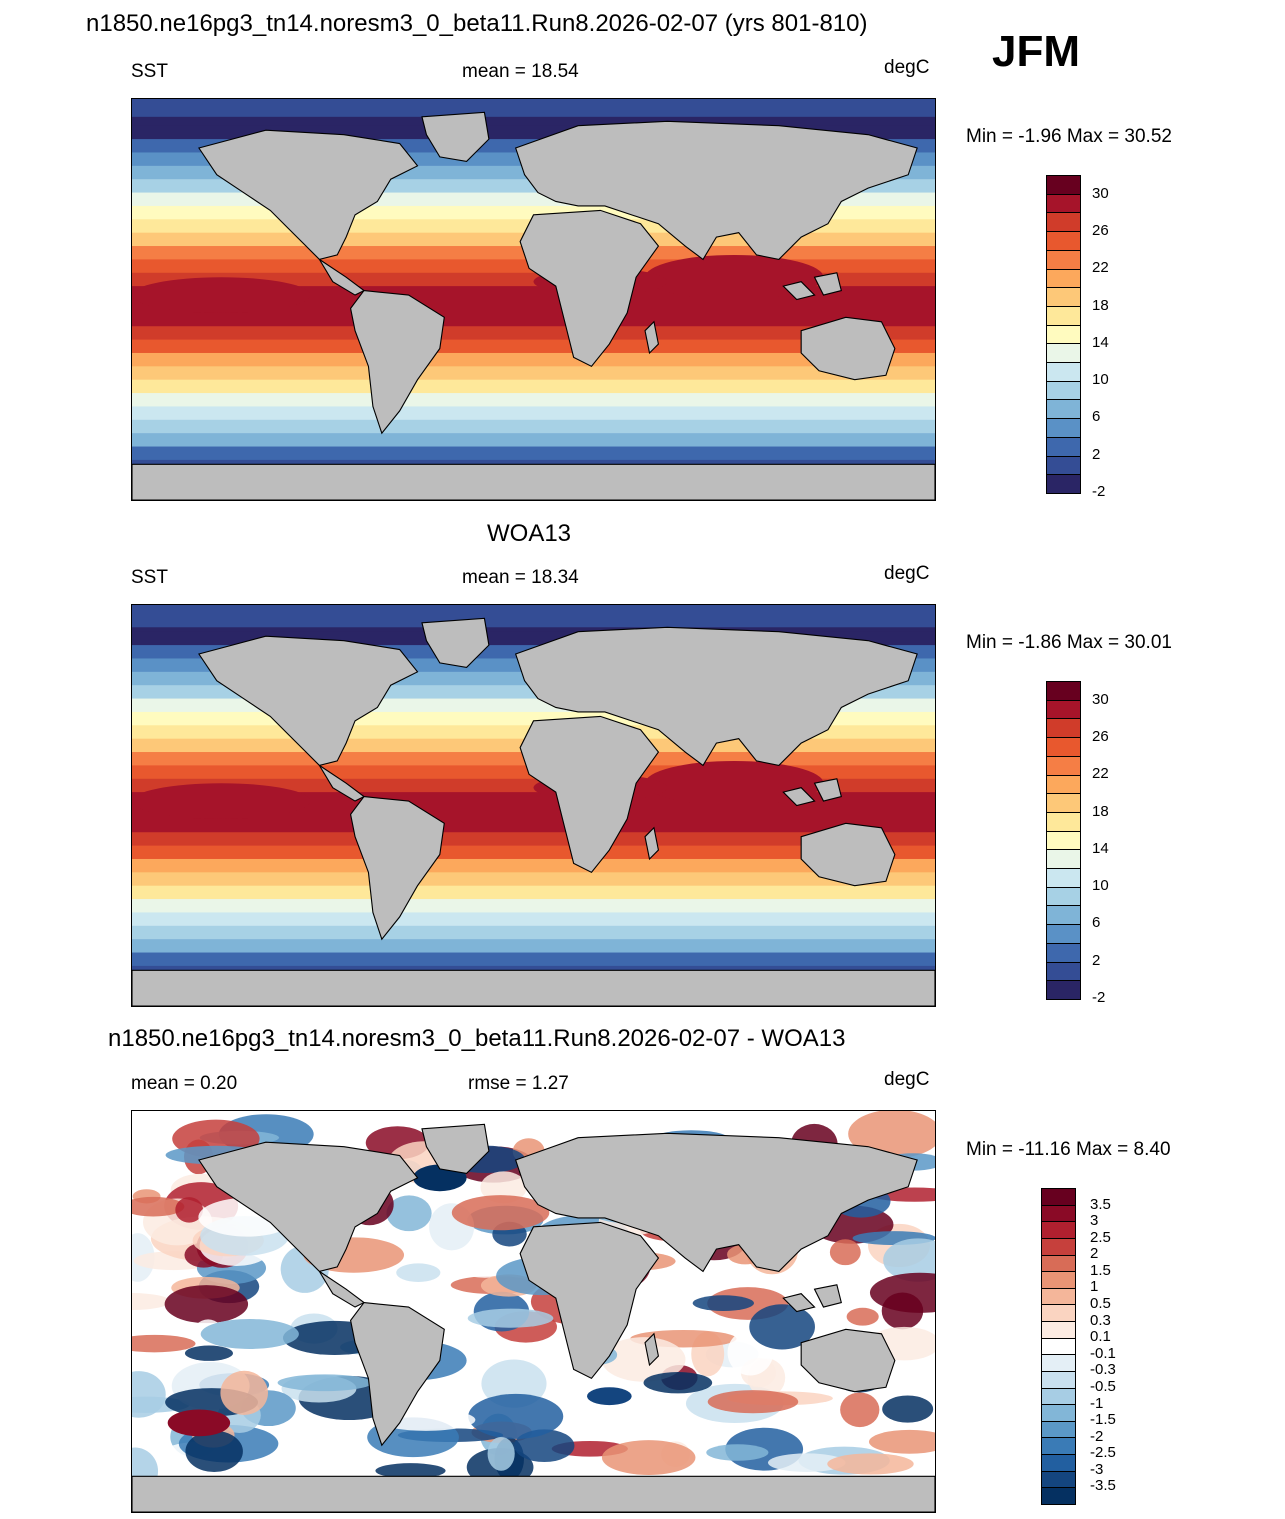 The width and height of the screenshot is (1285, 1519). What do you see at coordinates (1103, 1370) in the screenshot?
I see `colorbar-tick-label: -0.3` at bounding box center [1103, 1370].